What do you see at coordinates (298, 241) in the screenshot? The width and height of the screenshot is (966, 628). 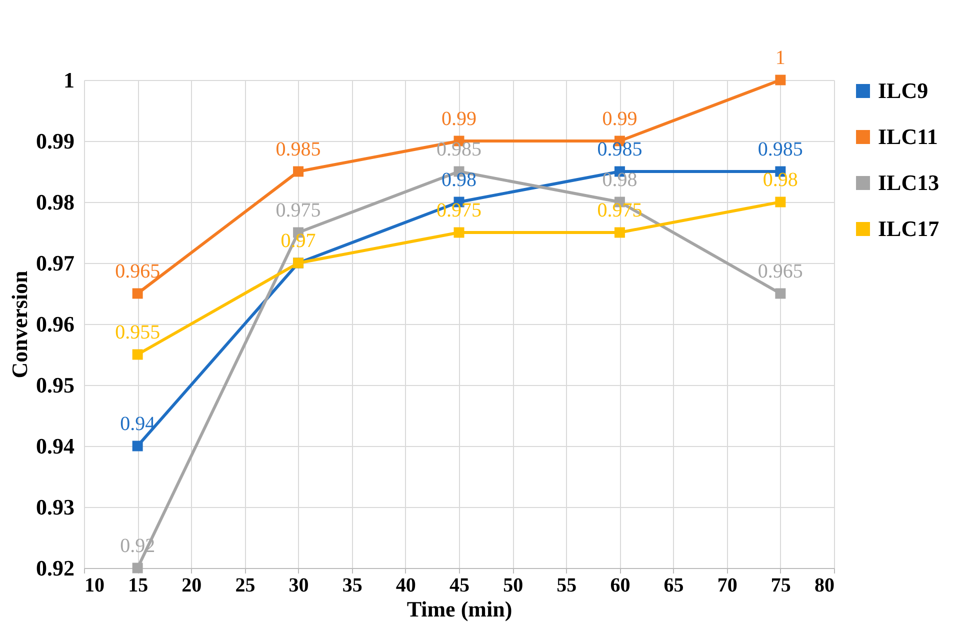 I see `data-label: 0.97` at bounding box center [298, 241].